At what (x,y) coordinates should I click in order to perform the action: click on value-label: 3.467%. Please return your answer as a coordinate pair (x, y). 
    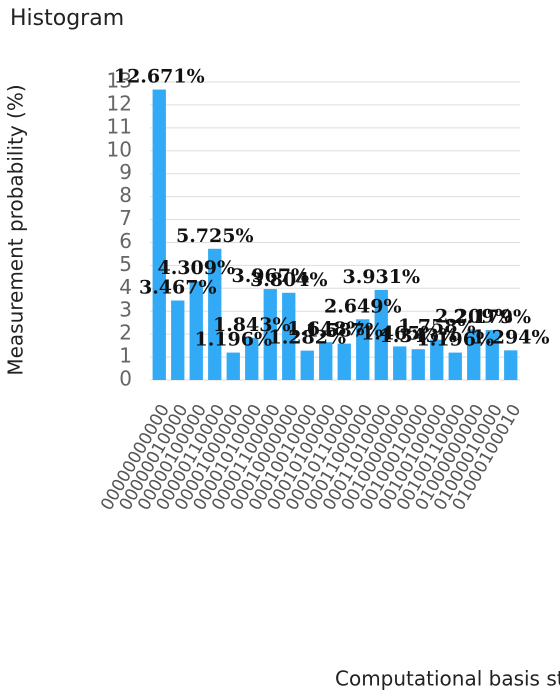
    Looking at the image, I should click on (178, 288).